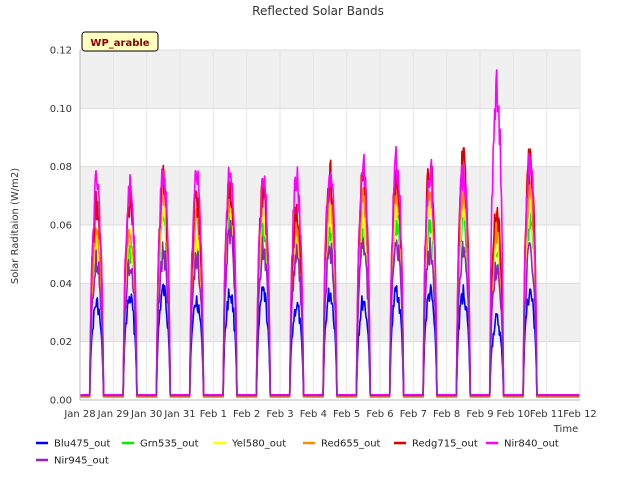 The height and width of the screenshot is (480, 640). I want to click on y-tick-label: 0.02, so click(61, 342).